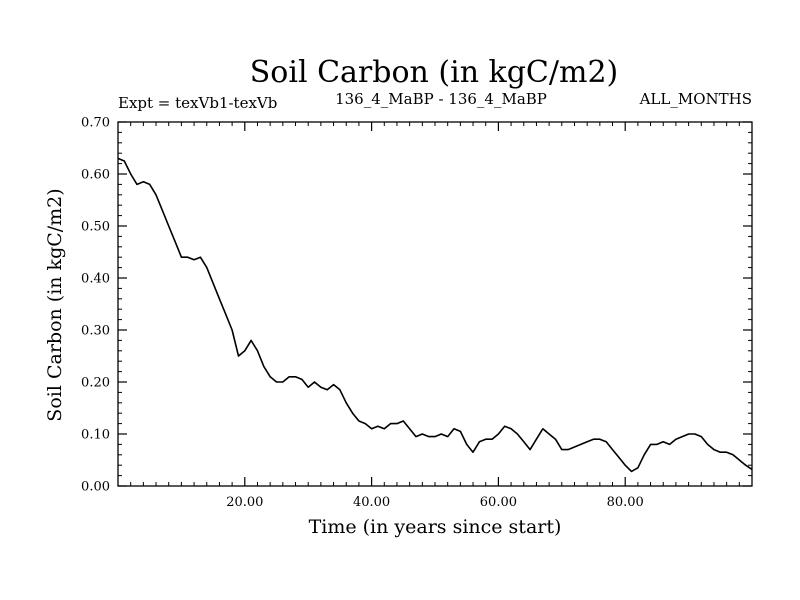 The height and width of the screenshot is (600, 800). Describe the element at coordinates (244, 502) in the screenshot. I see `x-tick-label: 20.00` at that location.